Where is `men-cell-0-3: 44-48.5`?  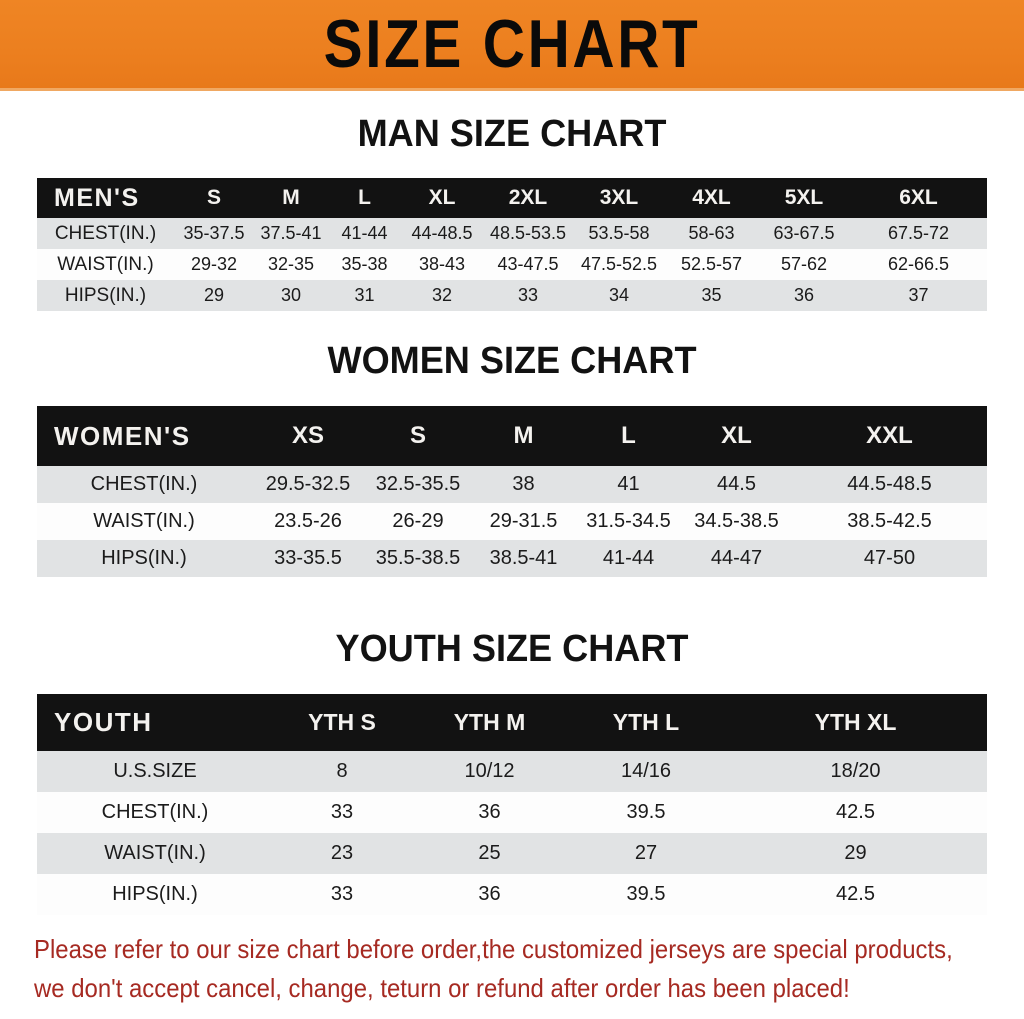
men-cell-0-3: 44-48.5 is located at coordinates (442, 233).